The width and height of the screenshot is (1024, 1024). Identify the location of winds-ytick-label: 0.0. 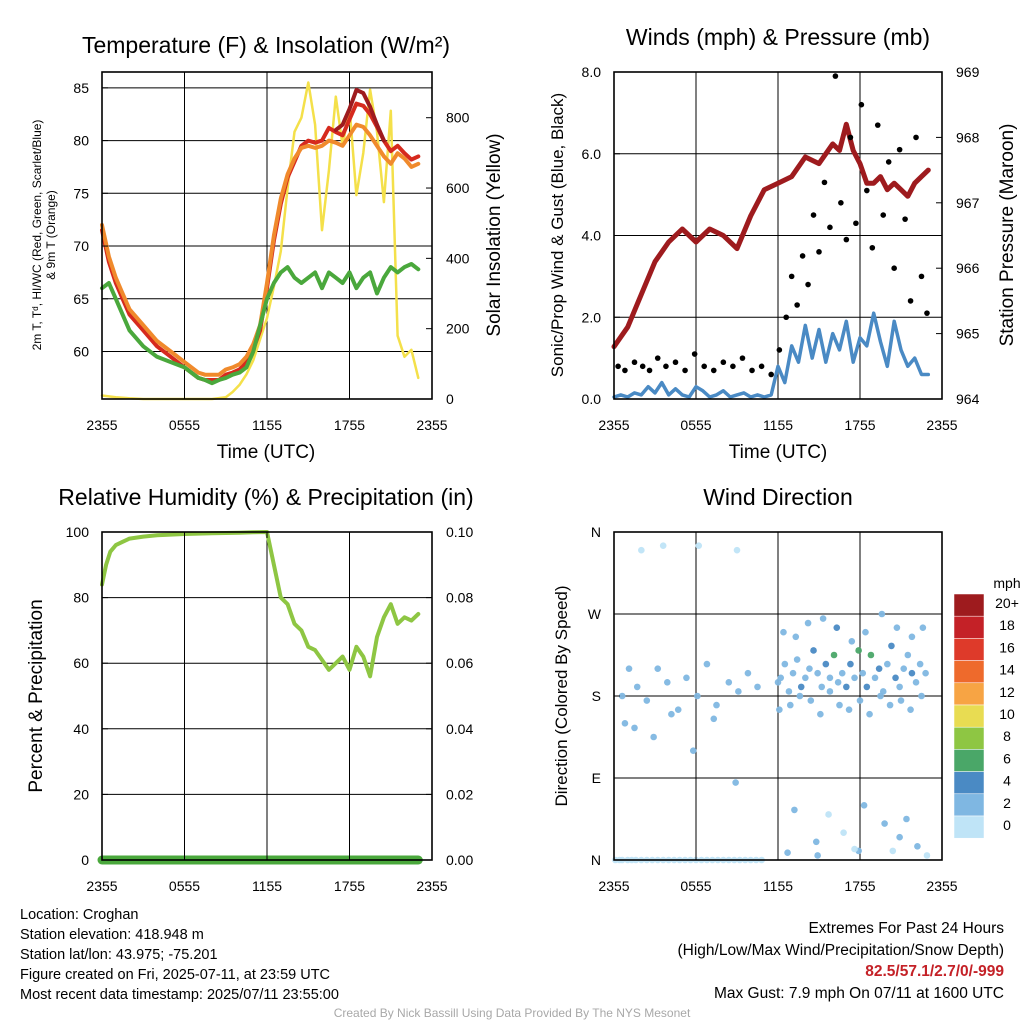
(592, 399).